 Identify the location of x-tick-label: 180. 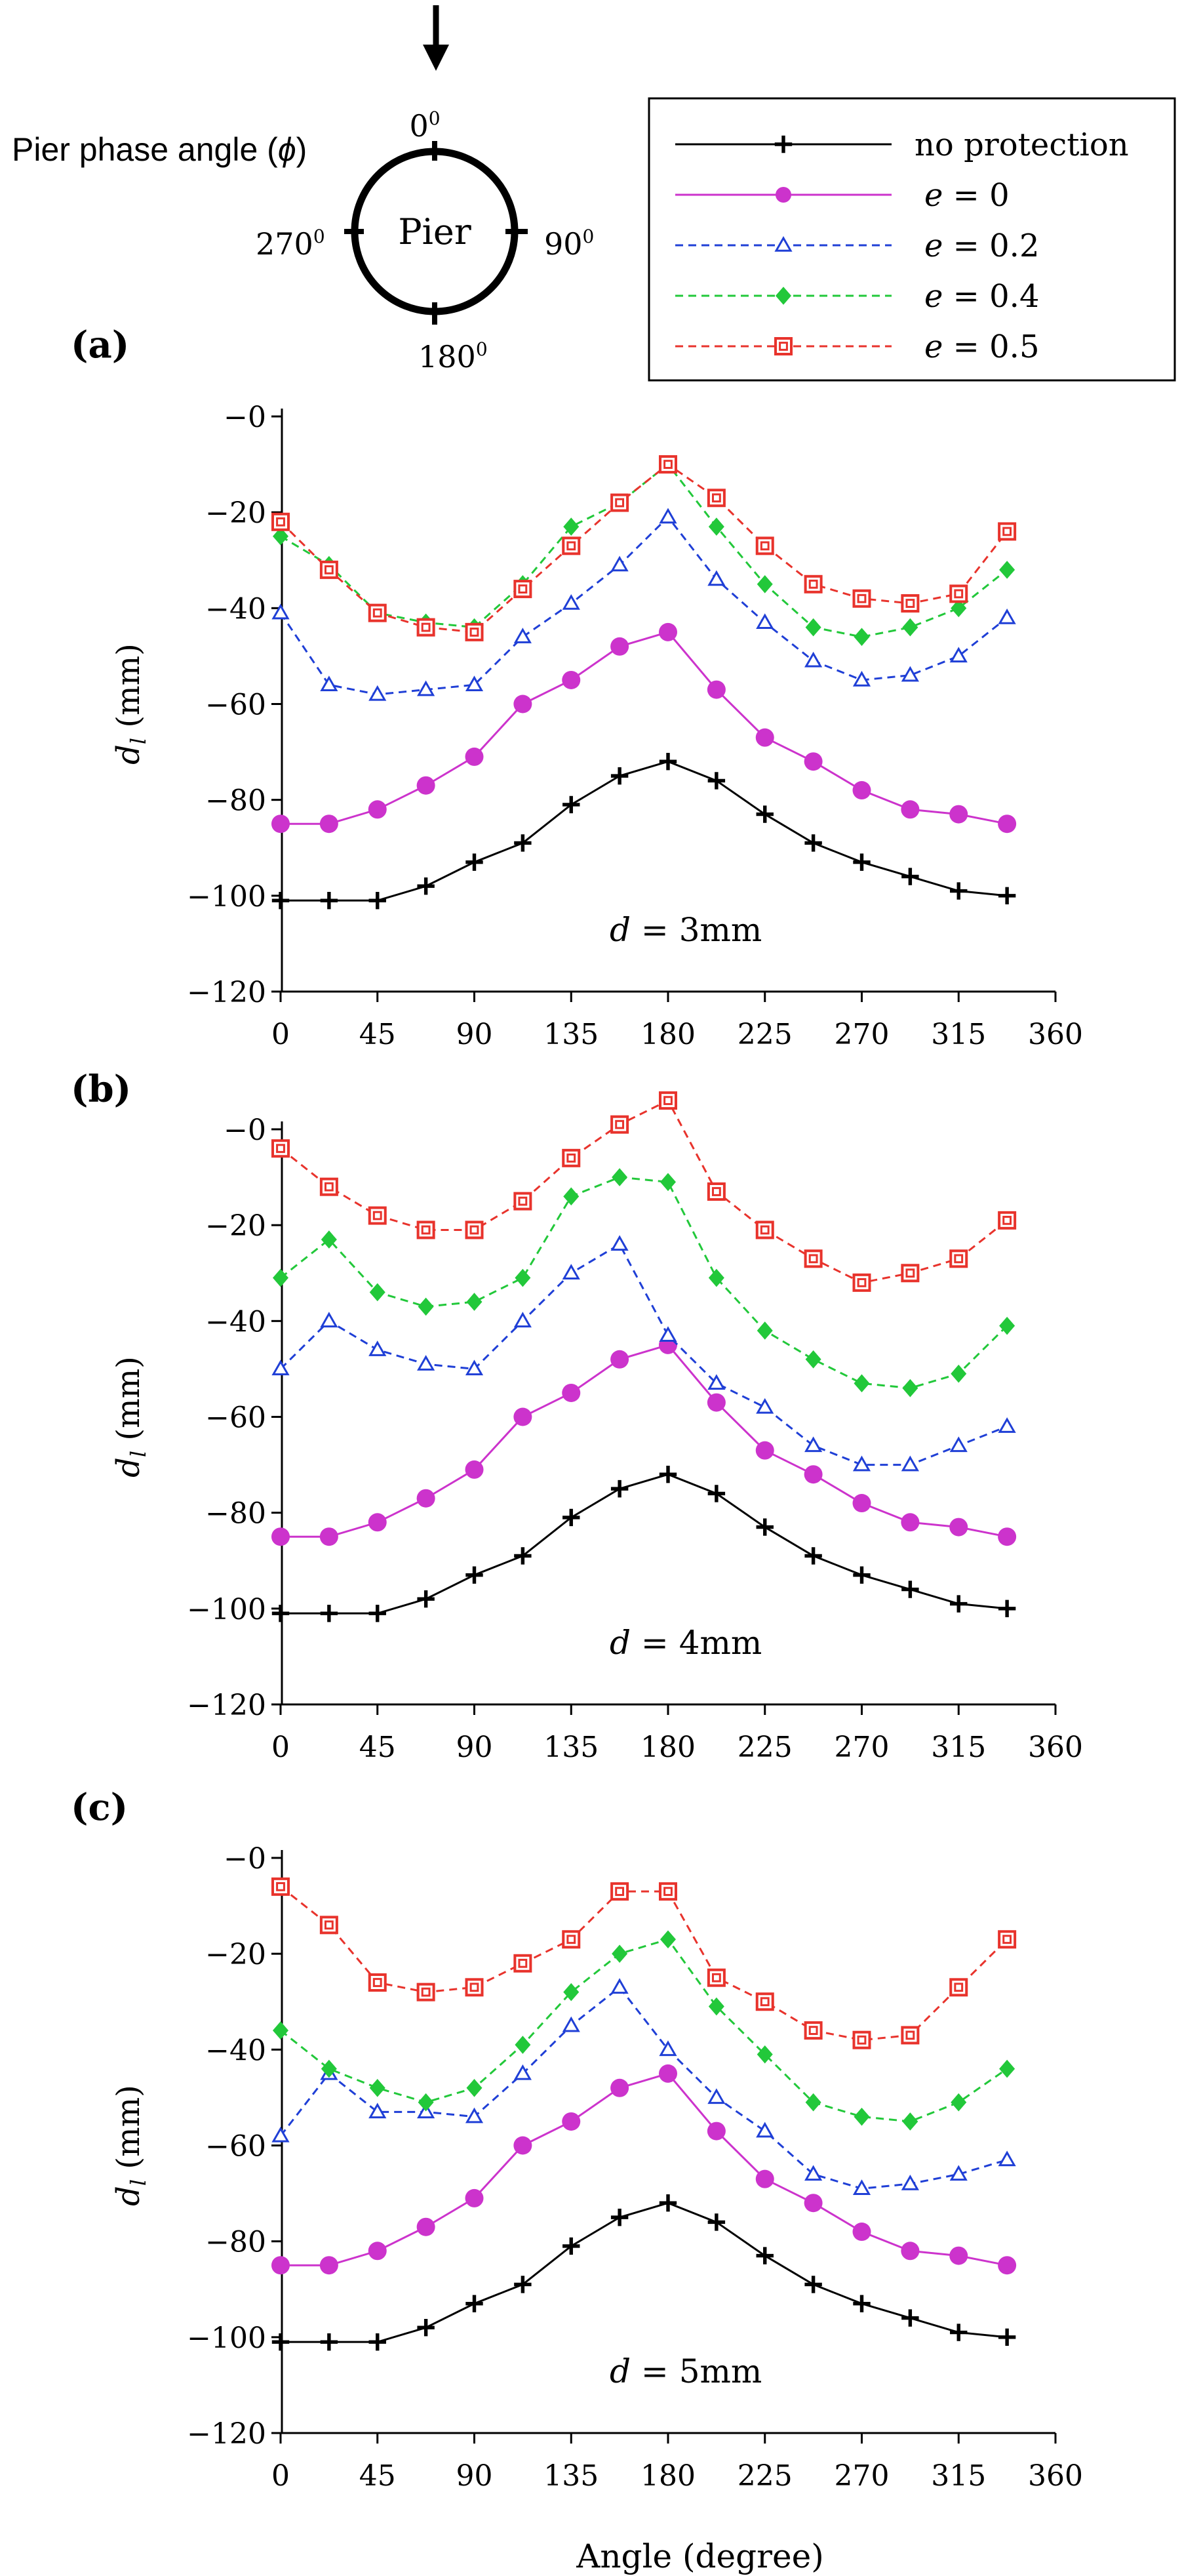
(668, 1747).